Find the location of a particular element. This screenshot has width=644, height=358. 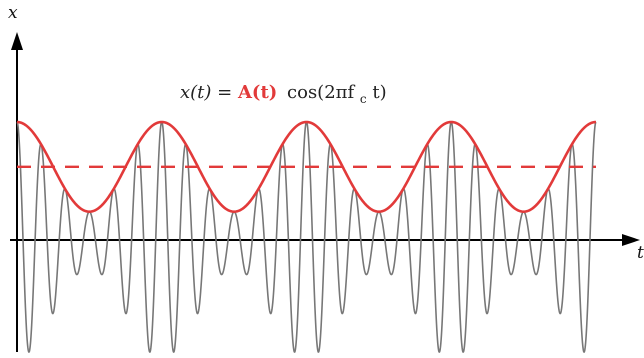

formula-tail: t) is located at coordinates (379, 92).